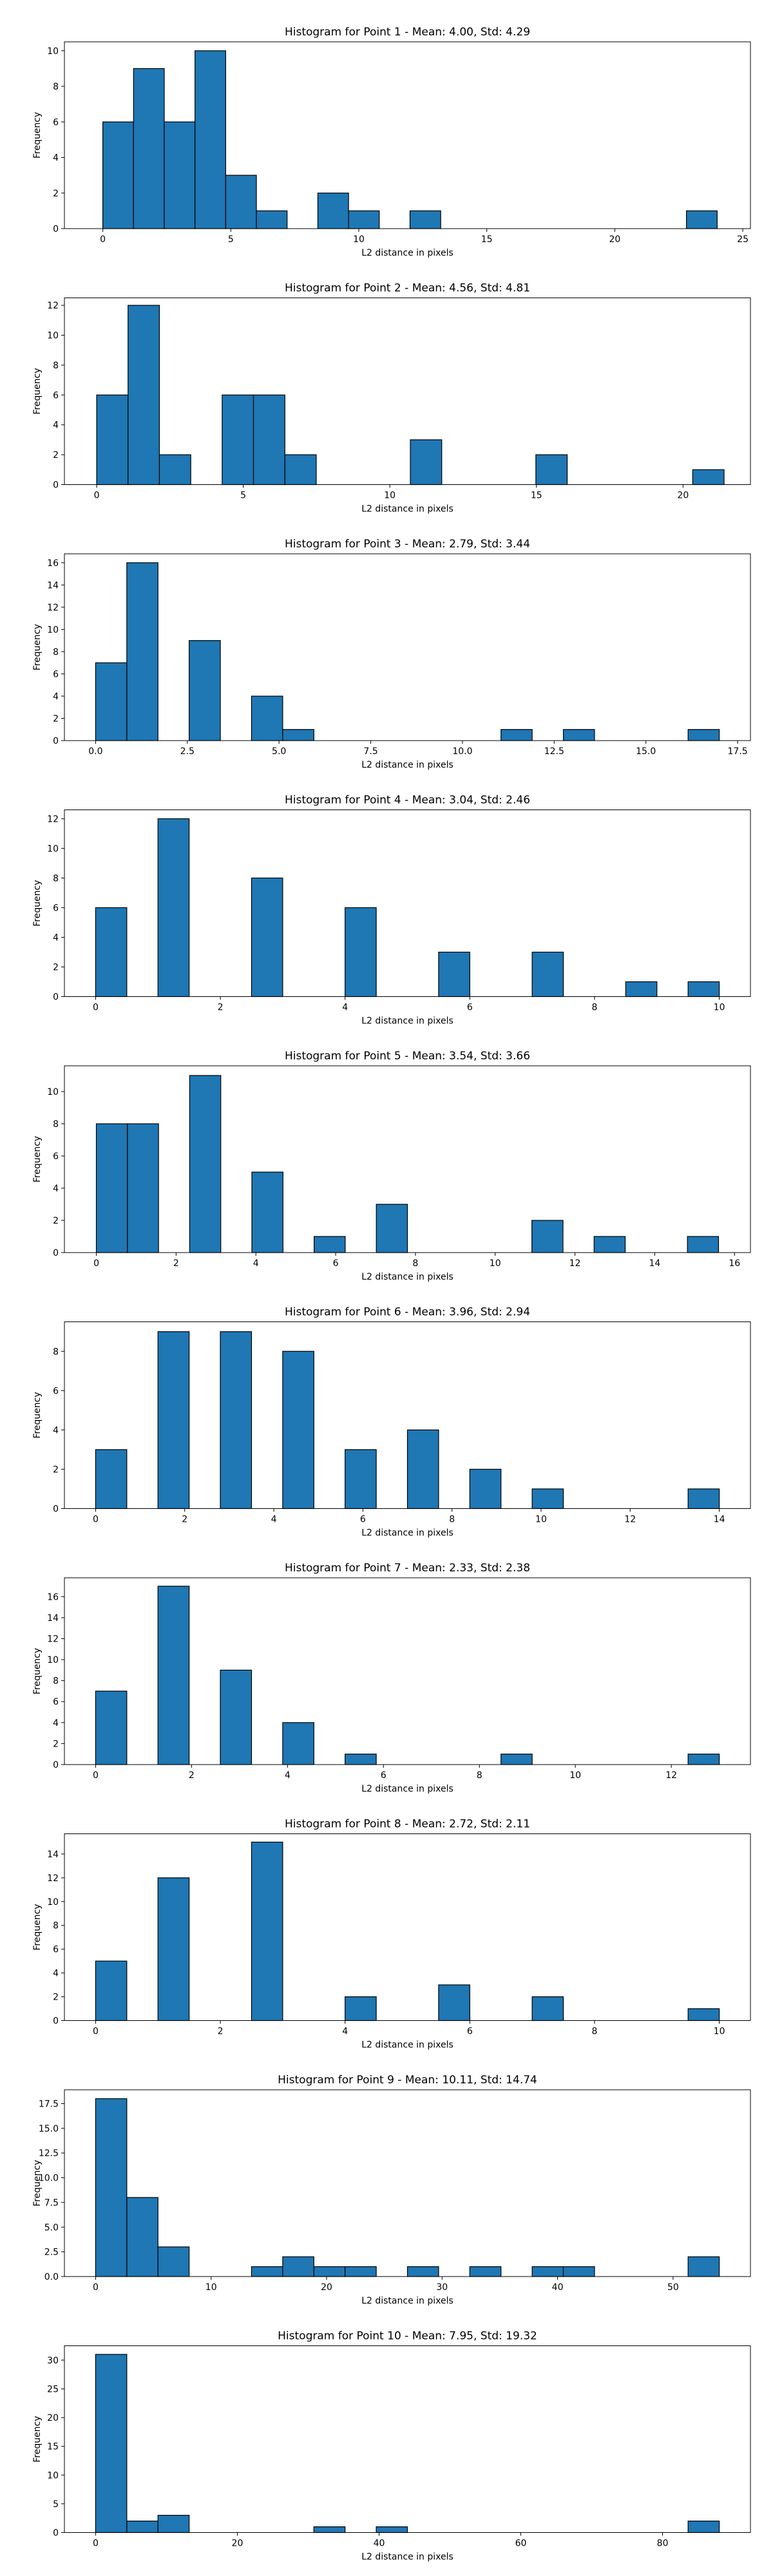 The width and height of the screenshot is (773, 2576). What do you see at coordinates (53, 1618) in the screenshot?
I see `y-tick-label: 14` at bounding box center [53, 1618].